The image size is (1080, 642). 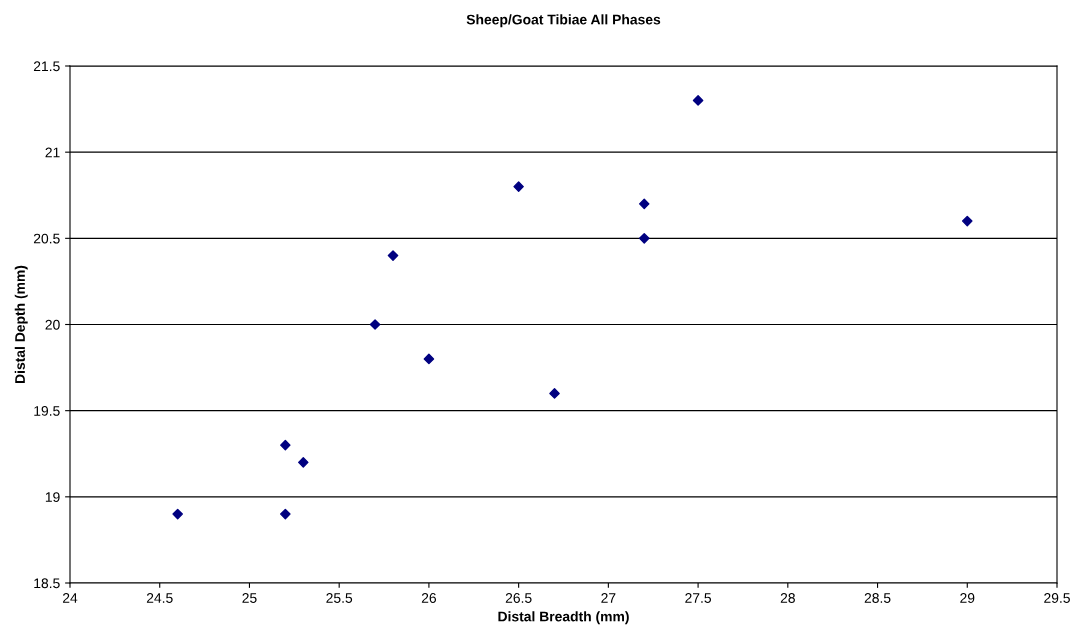 I want to click on y-tick-label: 19.5, so click(x=47, y=411).